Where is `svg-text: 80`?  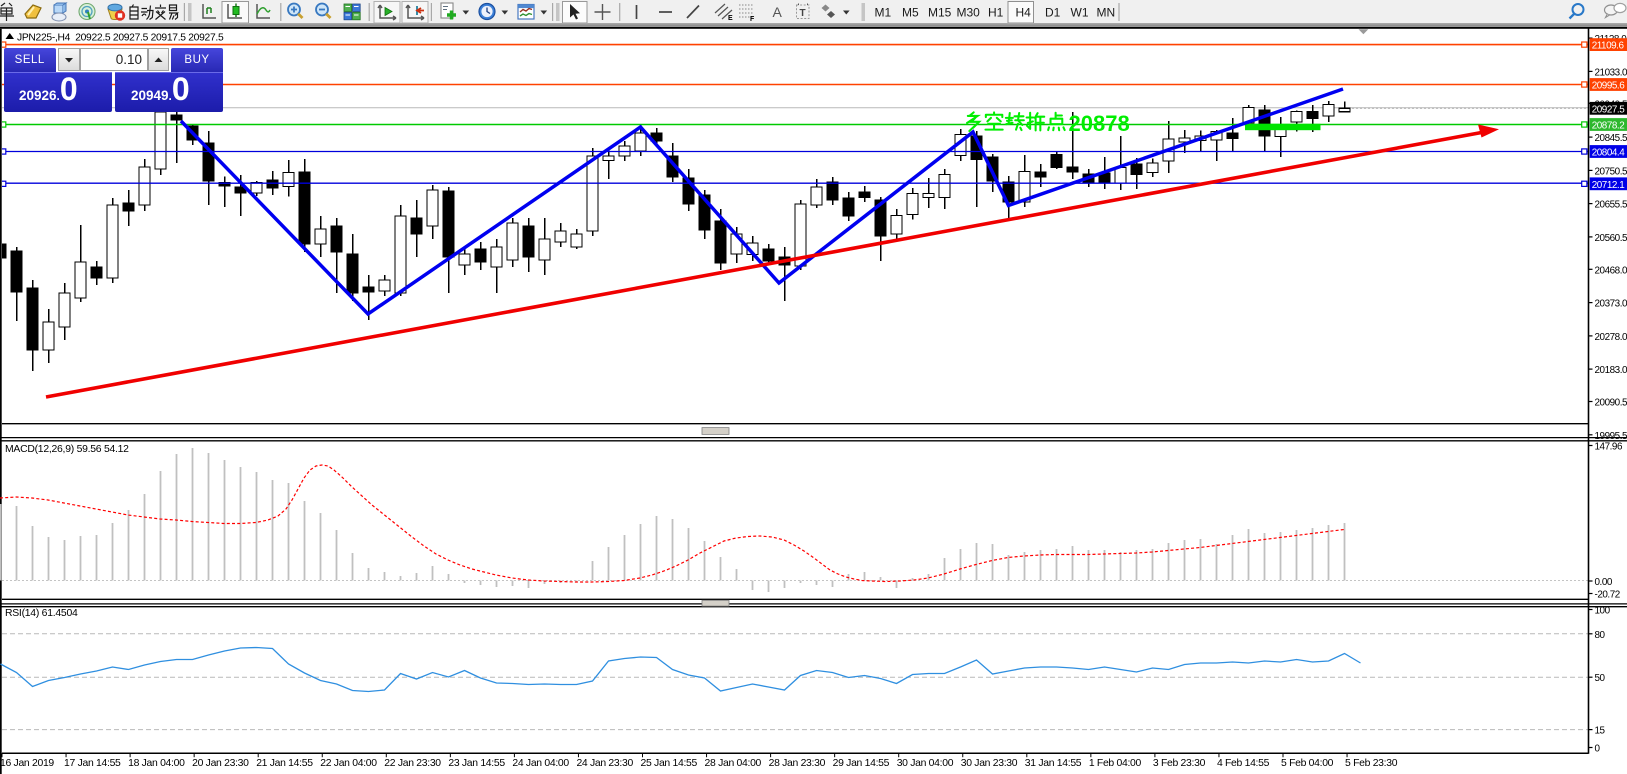
svg-text: 80 is located at coordinates (1600, 635).